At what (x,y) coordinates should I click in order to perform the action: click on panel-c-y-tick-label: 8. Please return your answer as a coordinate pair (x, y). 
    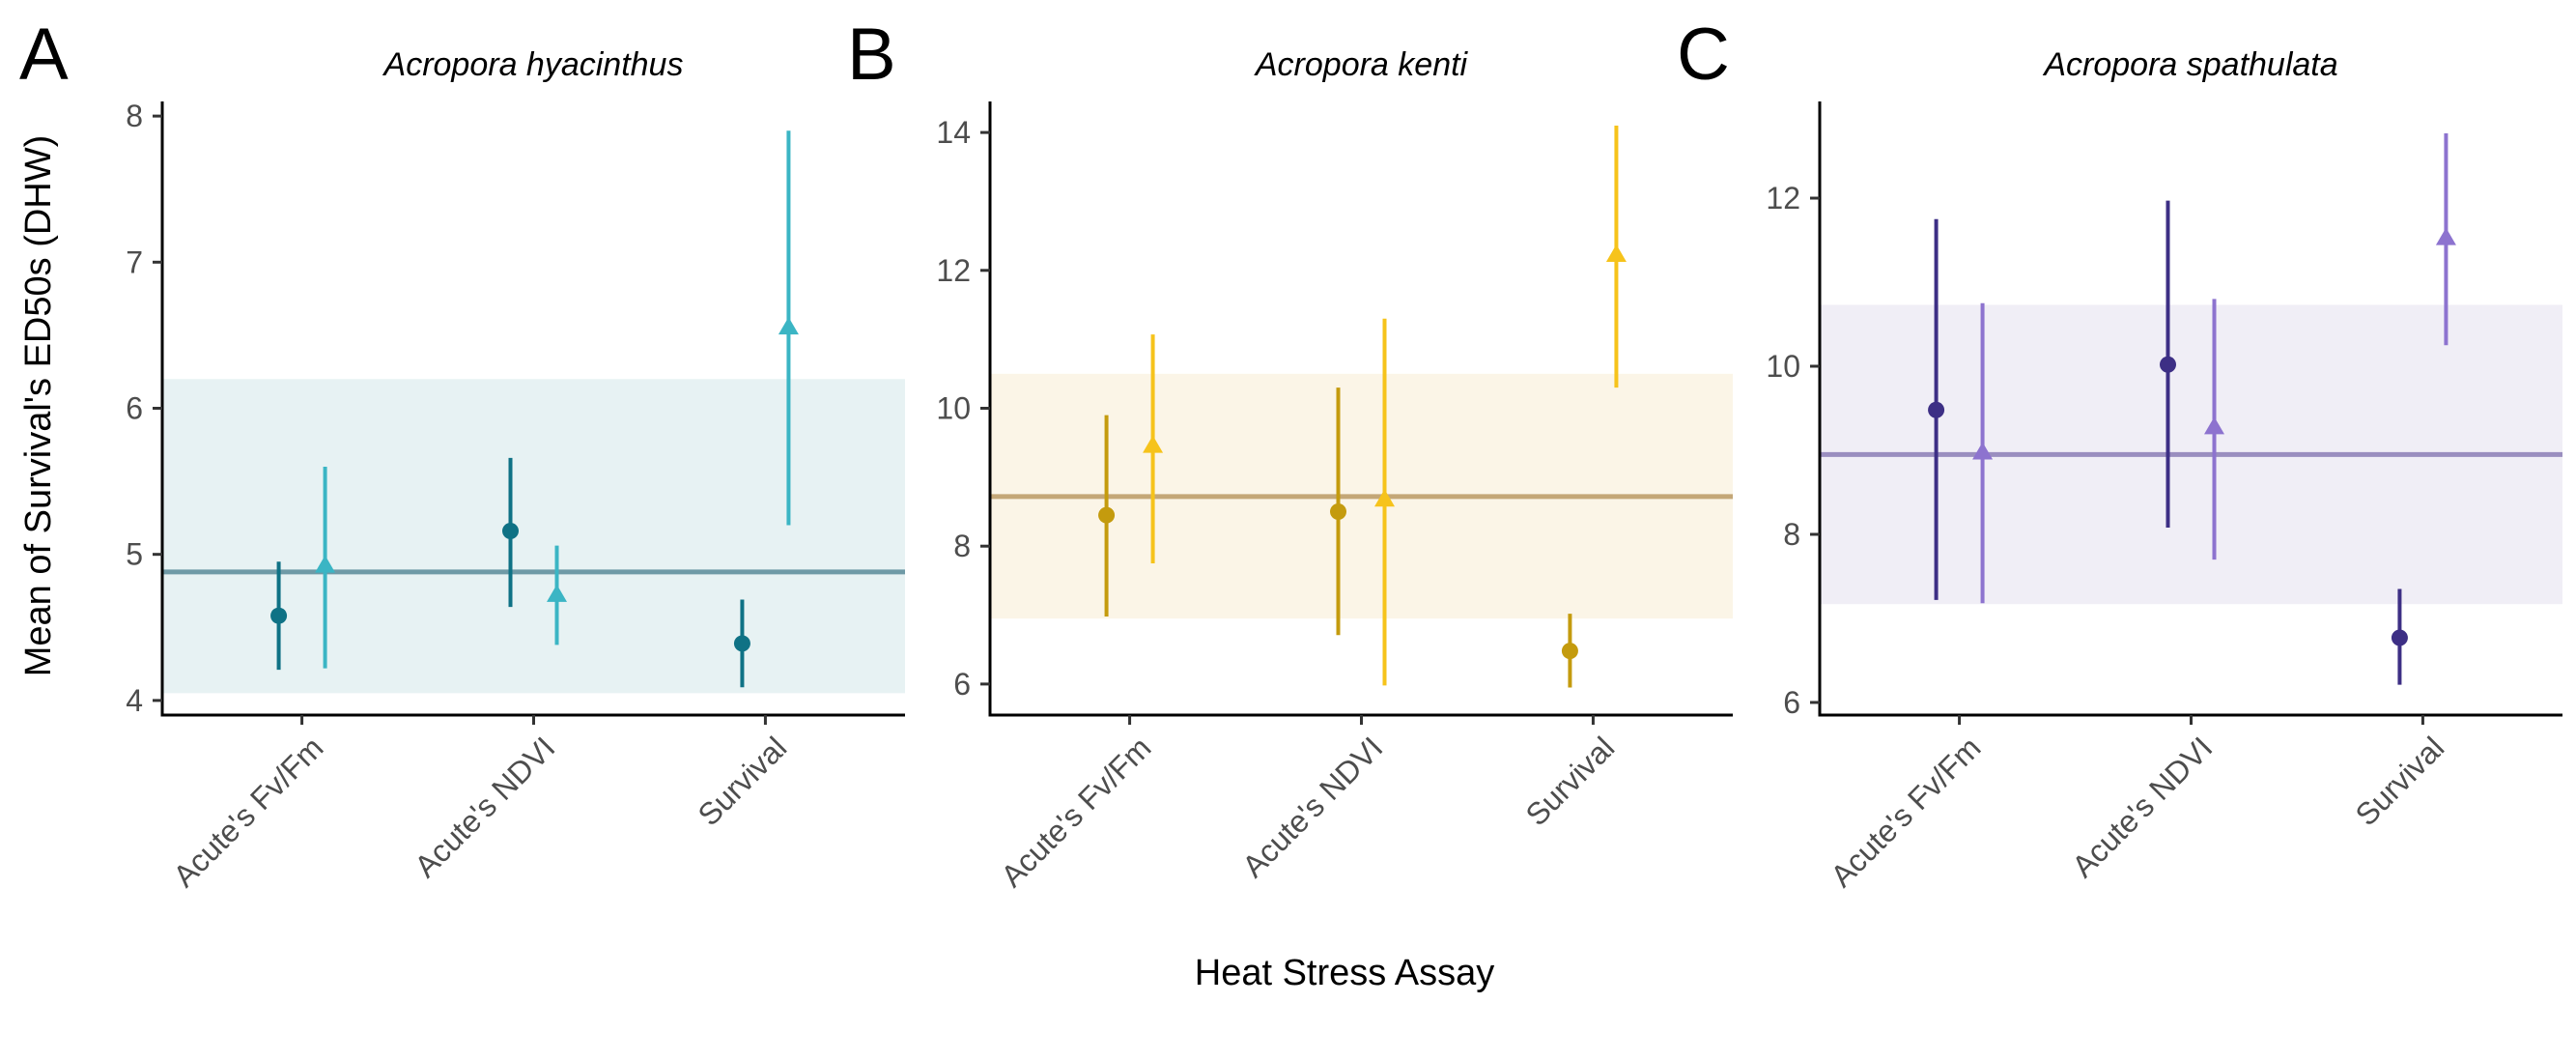
    Looking at the image, I should click on (1791, 535).